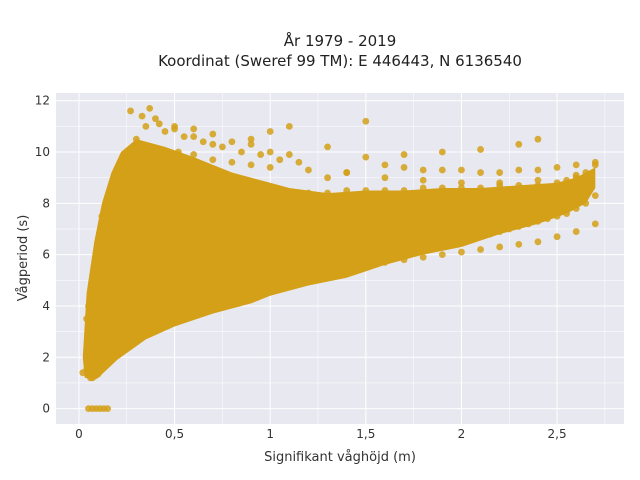 This screenshot has height=480, width=640. I want to click on x-tick-label: 2, so click(462, 434).